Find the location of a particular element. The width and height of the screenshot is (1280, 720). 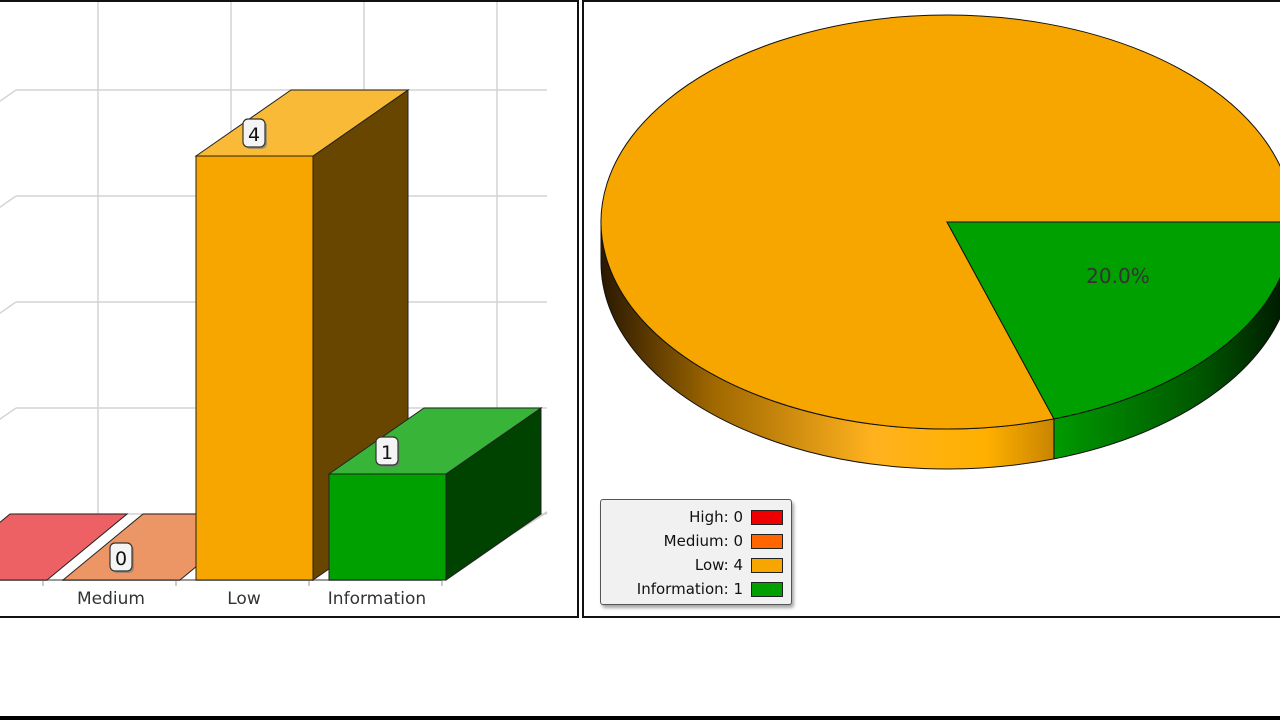

category-label-information: Information is located at coordinates (377, 599).